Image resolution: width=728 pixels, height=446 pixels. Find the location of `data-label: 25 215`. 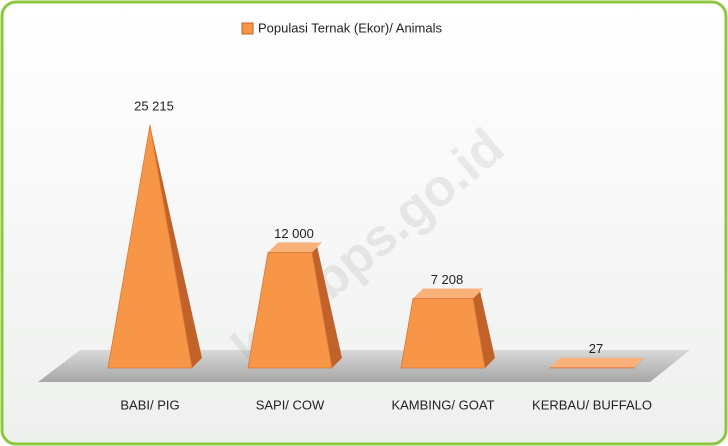

data-label: 25 215 is located at coordinates (154, 105).